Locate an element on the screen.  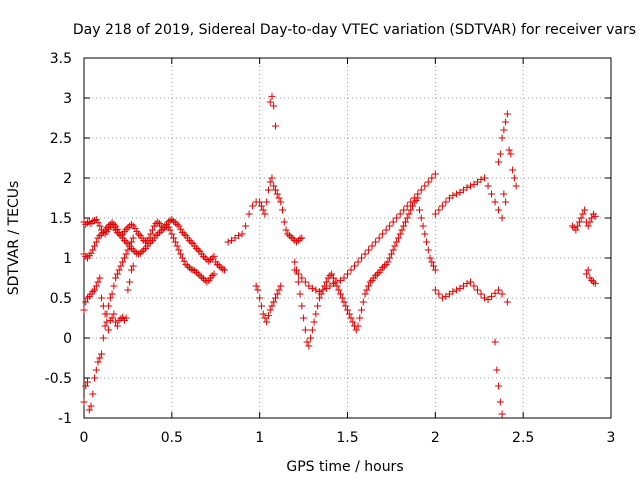
y-tick-label: -0.5 is located at coordinates (58, 379).